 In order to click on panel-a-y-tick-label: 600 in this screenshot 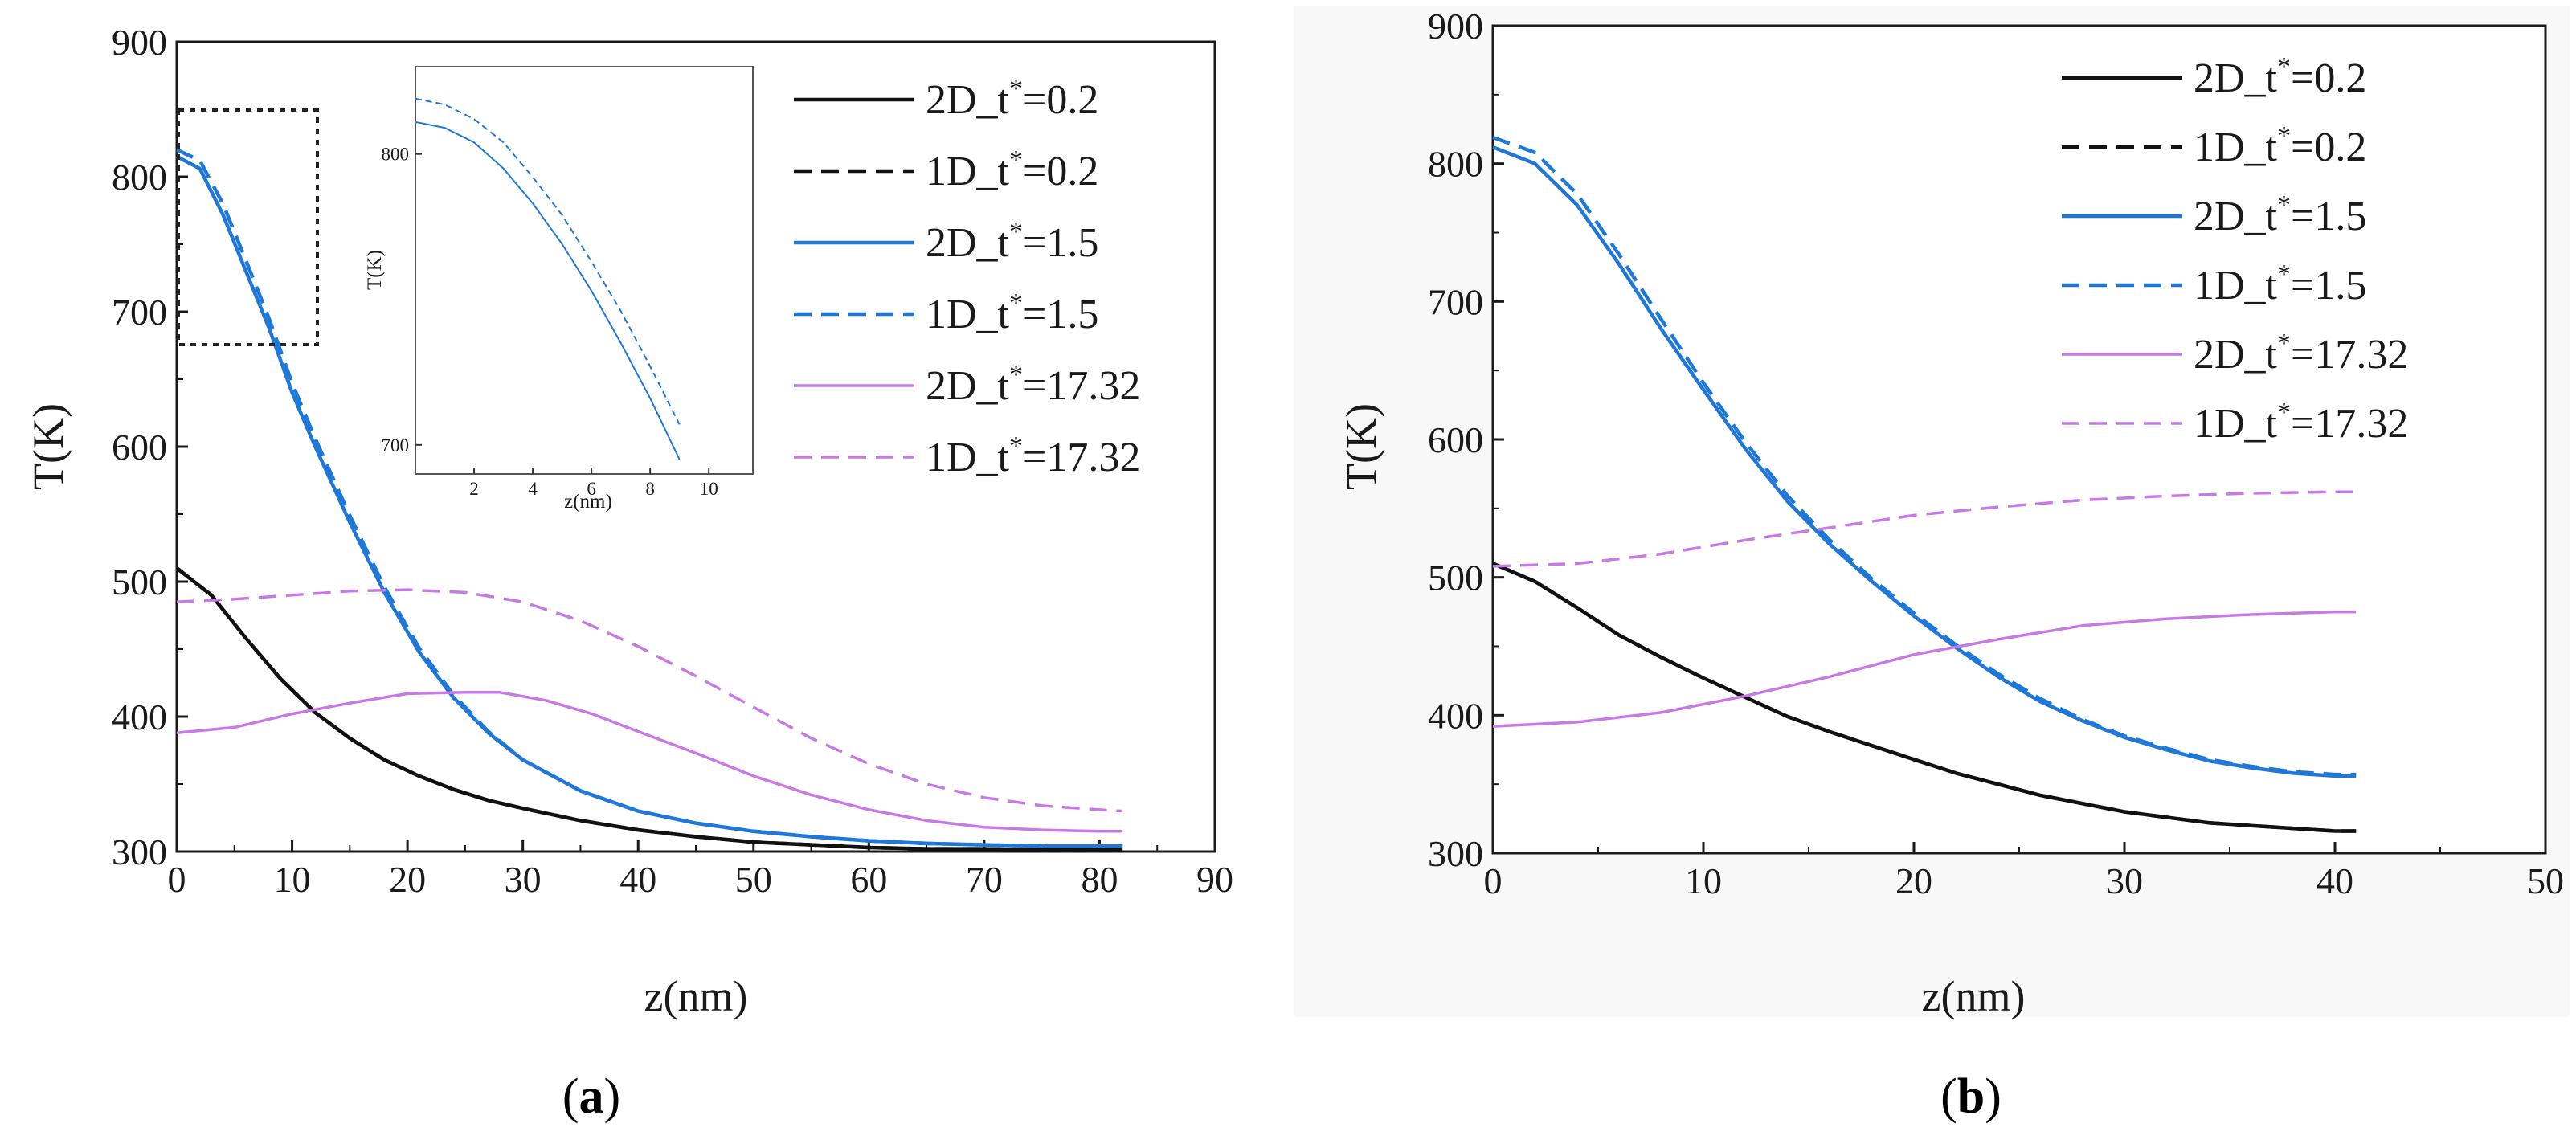, I will do `click(139, 447)`.